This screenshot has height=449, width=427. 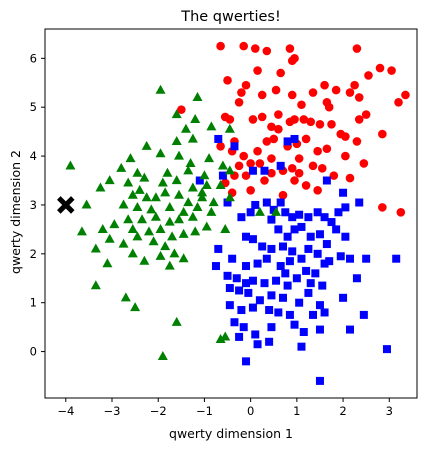 I want to click on y-tick-label: 2, so click(x=33, y=254).